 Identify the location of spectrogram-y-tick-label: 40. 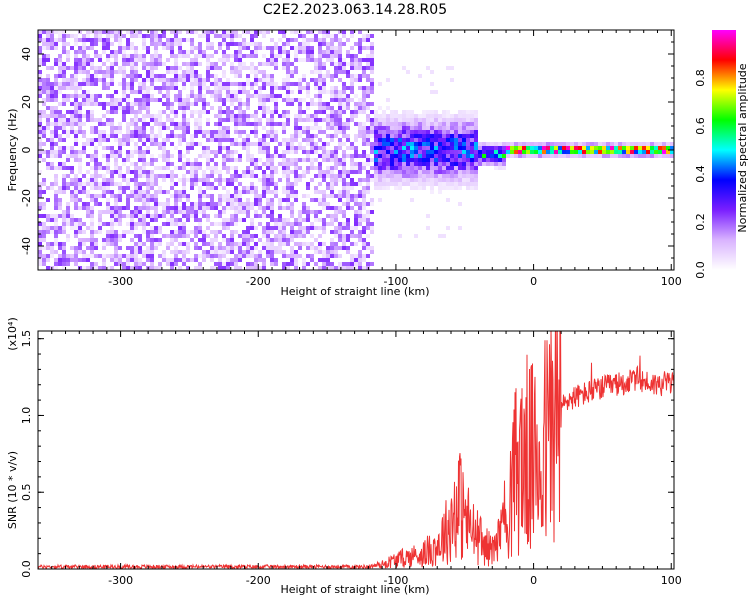
(26, 54).